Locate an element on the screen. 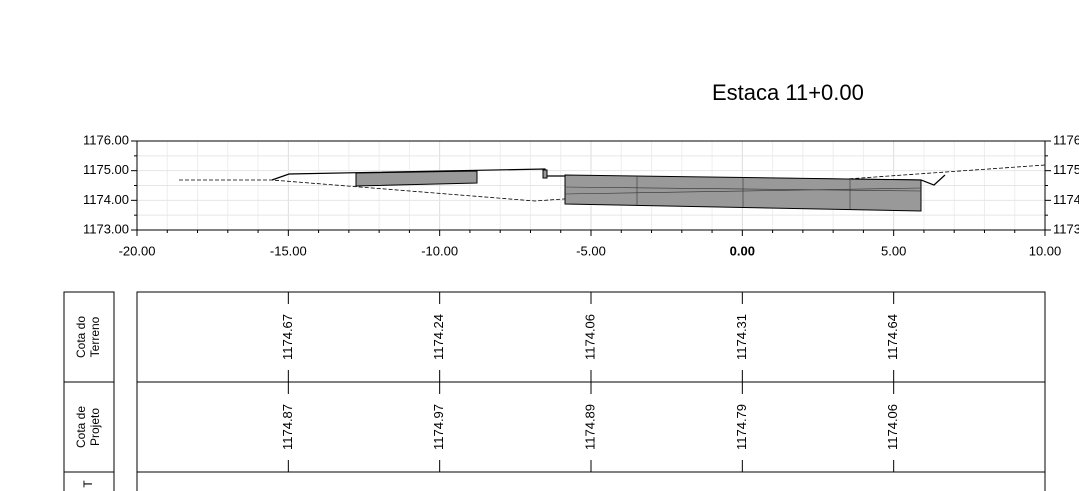 This screenshot has height=491, width=1079. y-label-right: 1173.00 is located at coordinates (1066, 228).